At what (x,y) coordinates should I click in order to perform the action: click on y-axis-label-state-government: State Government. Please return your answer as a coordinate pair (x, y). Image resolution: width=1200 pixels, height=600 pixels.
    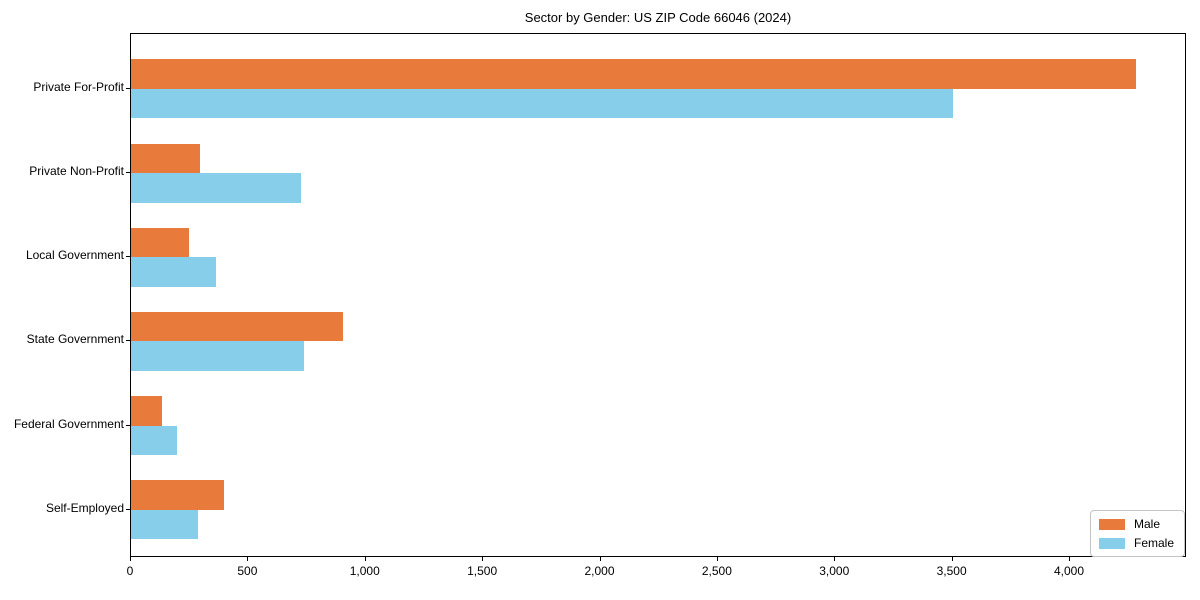
    Looking at the image, I should click on (75, 339).